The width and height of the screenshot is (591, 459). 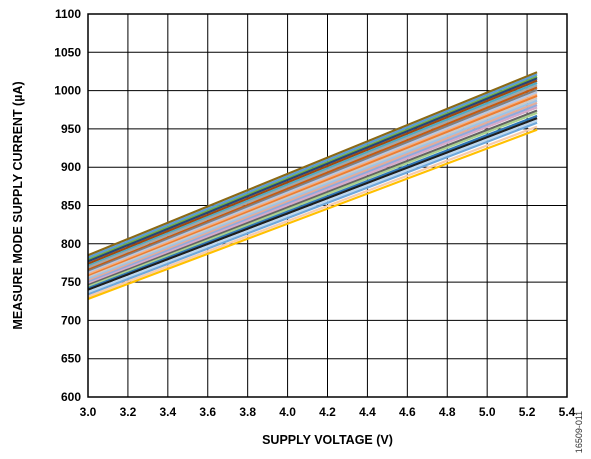 I want to click on figure-id-label: 16509-011, so click(x=579, y=432).